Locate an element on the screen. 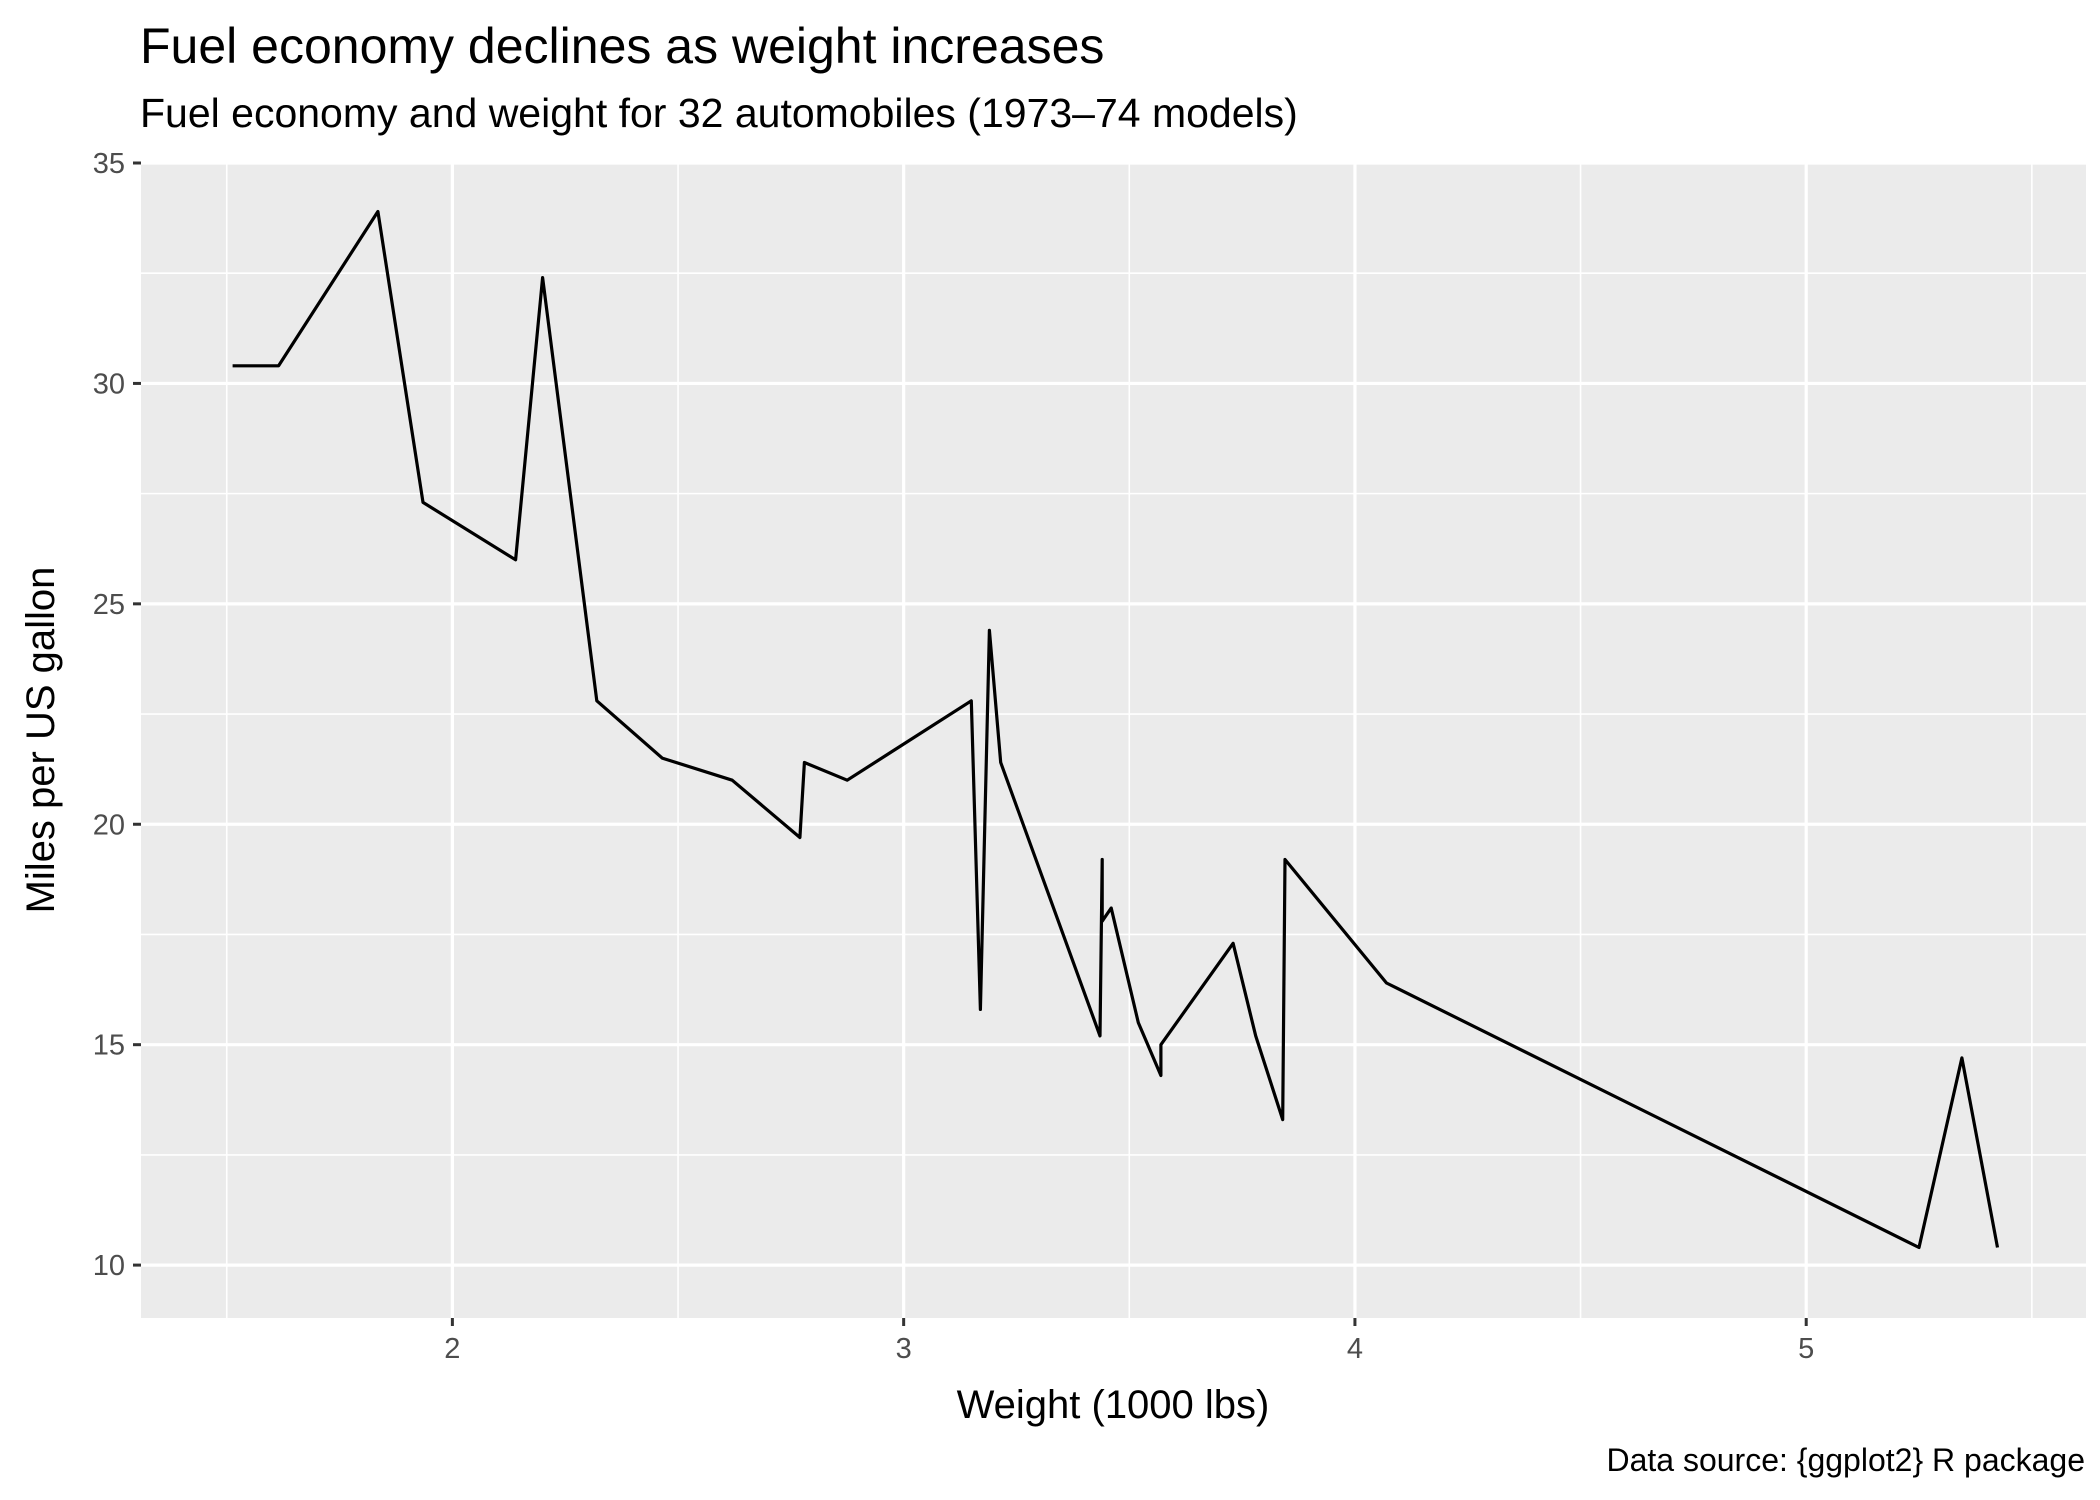 Image resolution: width=2100 pixels, height=1500 pixels. x-axis-title: Weight (1000 lbs) is located at coordinates (1113, 1405).